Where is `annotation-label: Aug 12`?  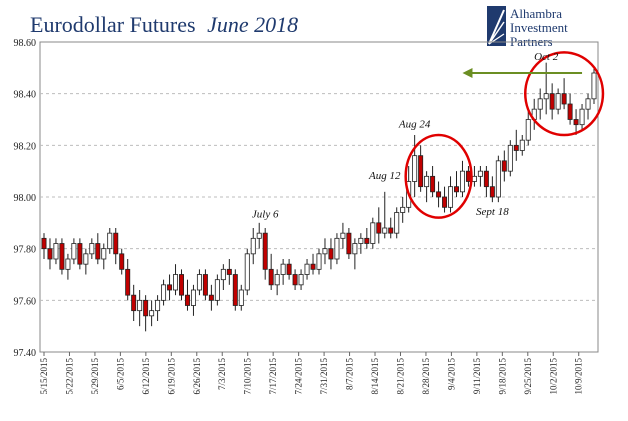
annotation-label: Aug 12 is located at coordinates (384, 176).